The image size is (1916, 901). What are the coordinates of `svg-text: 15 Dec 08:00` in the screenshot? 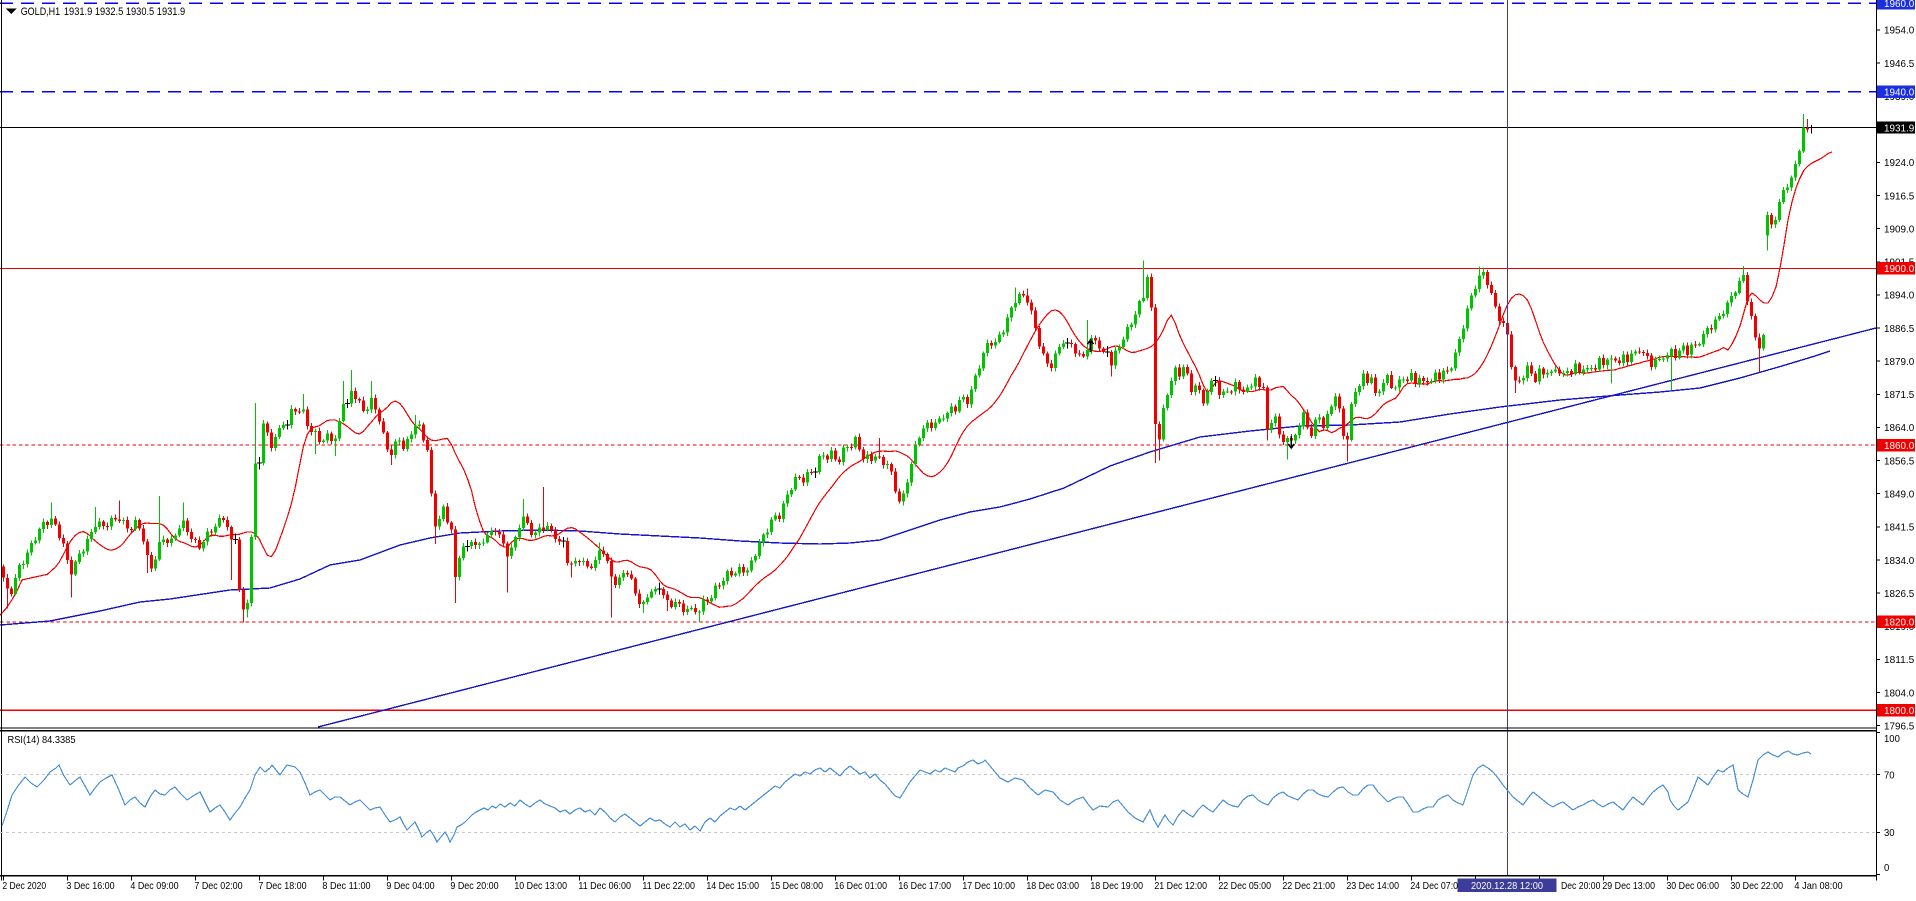 It's located at (796, 886).